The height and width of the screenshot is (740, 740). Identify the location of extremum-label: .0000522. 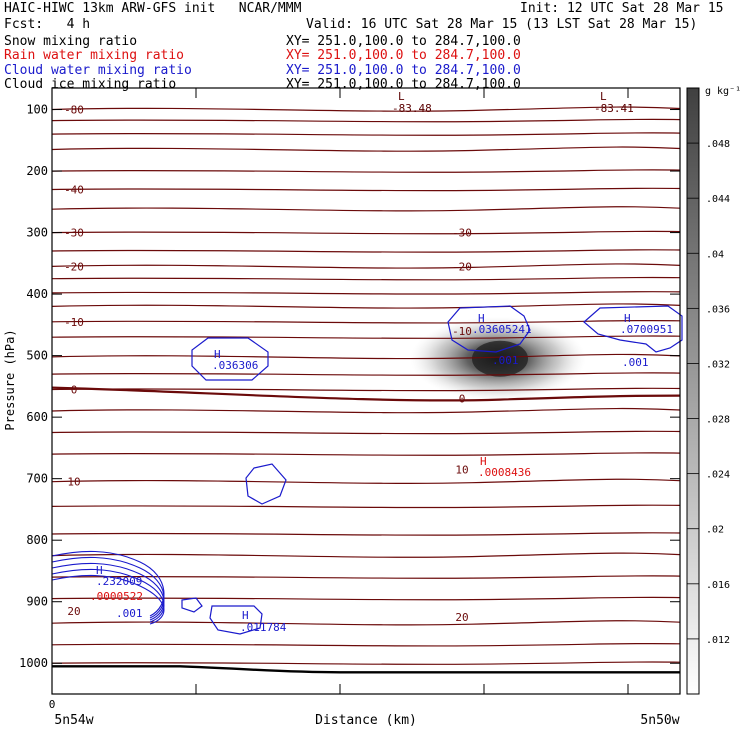
(116, 596).